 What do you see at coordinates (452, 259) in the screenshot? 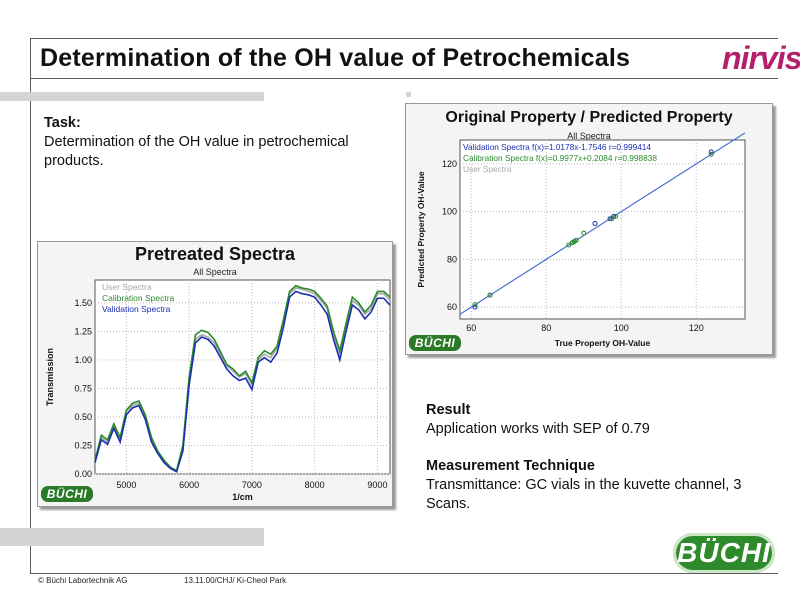
I see `y-tick-label: 80` at bounding box center [452, 259].